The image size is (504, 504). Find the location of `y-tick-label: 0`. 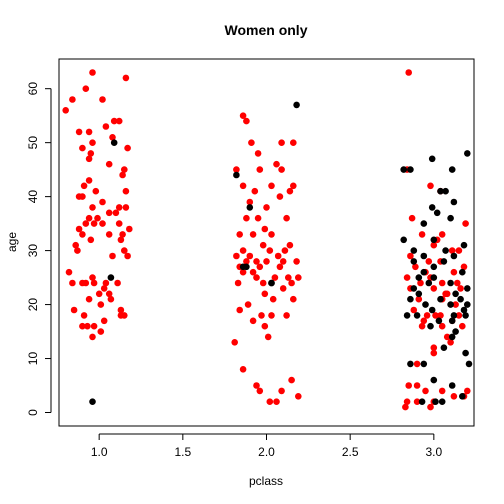

y-tick-label: 0 is located at coordinates (33, 412).